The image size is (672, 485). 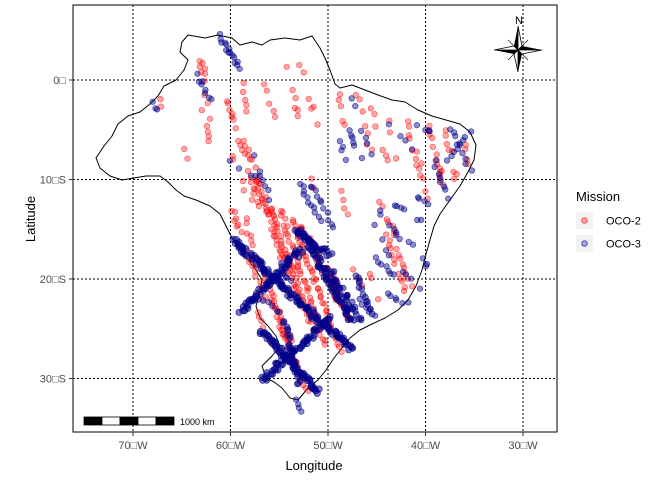 I want to click on y-tick-label: 10□S, so click(x=53, y=181).